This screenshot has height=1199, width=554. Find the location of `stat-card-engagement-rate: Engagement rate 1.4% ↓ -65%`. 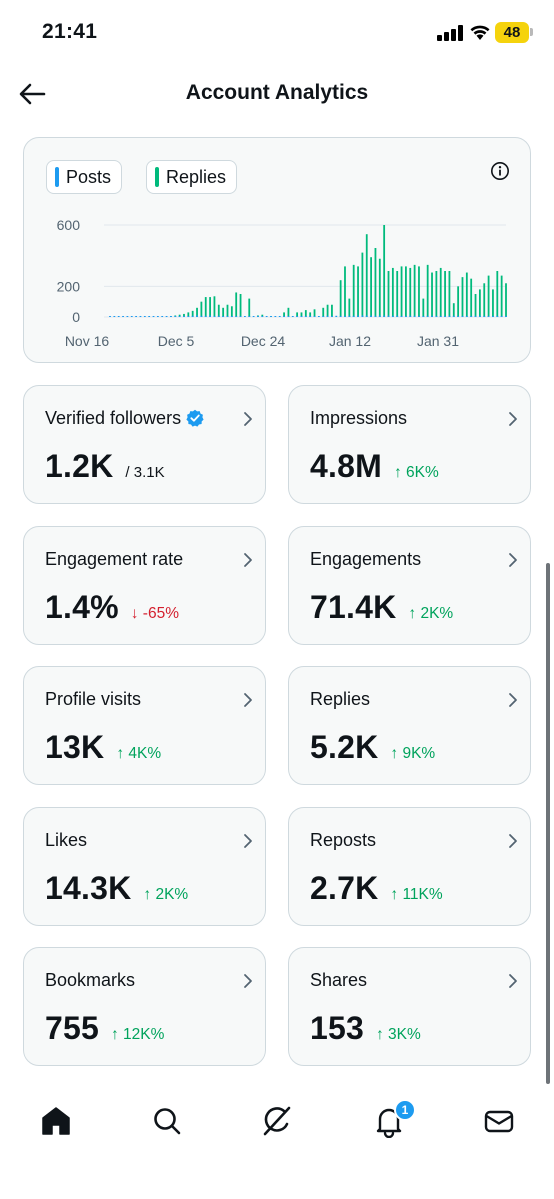

stat-card-engagement-rate: Engagement rate 1.4% ↓ -65% is located at coordinates (144, 585).